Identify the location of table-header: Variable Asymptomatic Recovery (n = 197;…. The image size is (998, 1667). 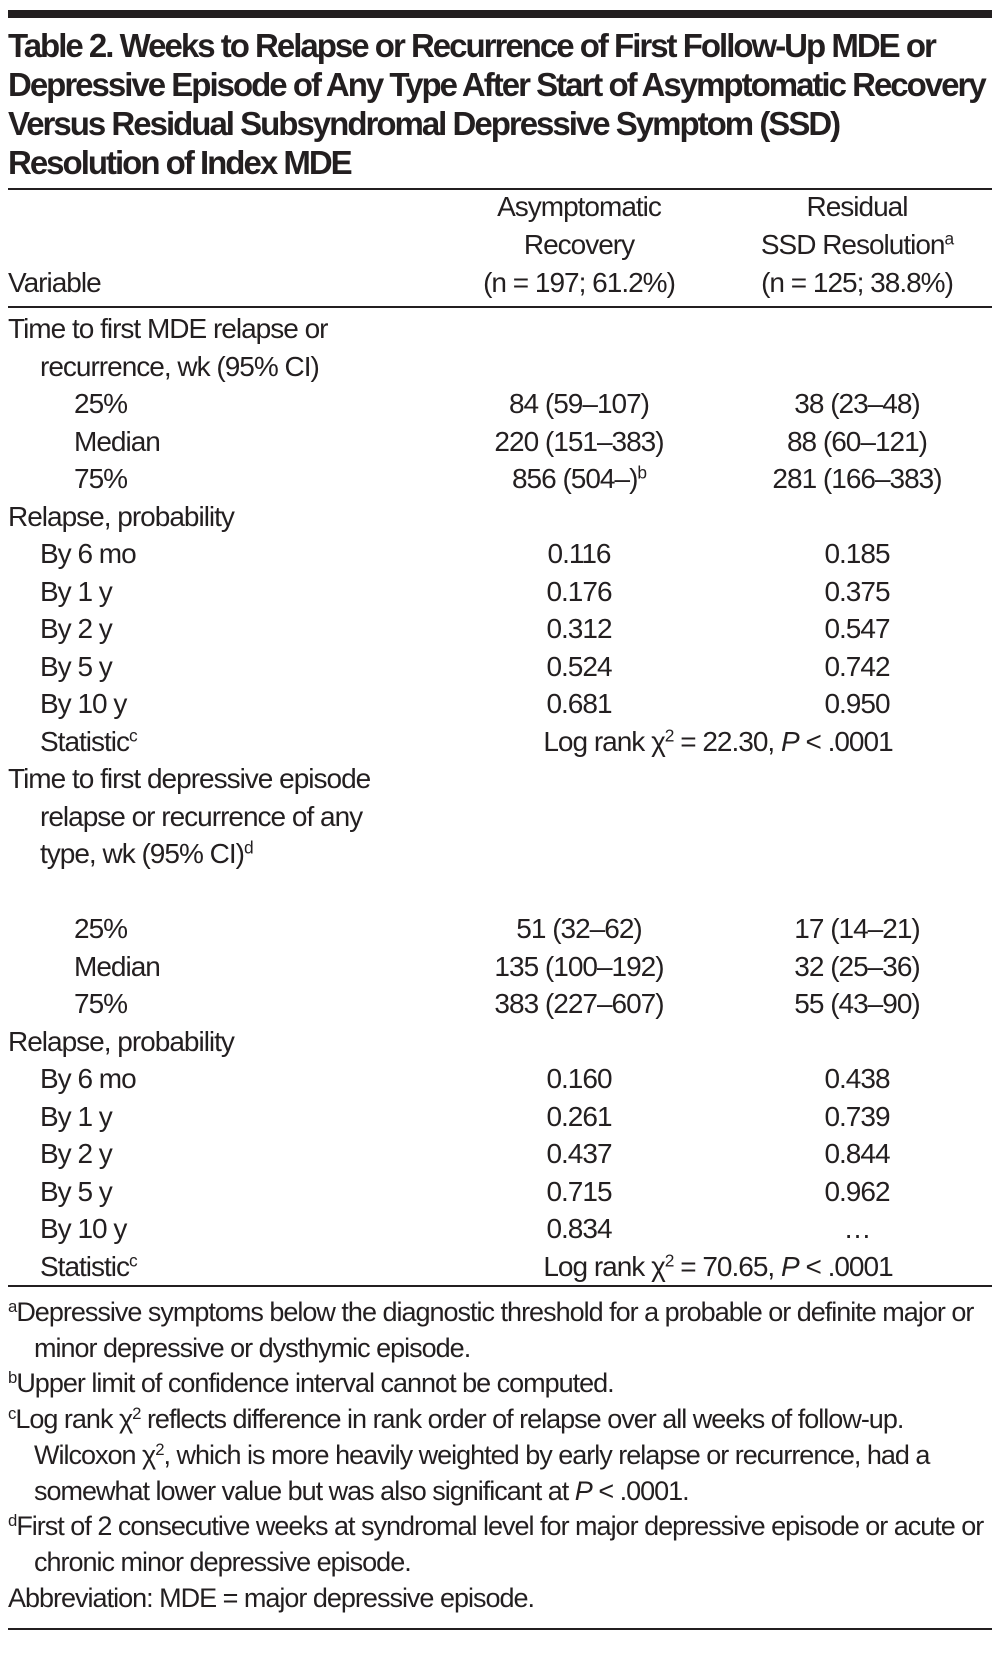
(500, 248).